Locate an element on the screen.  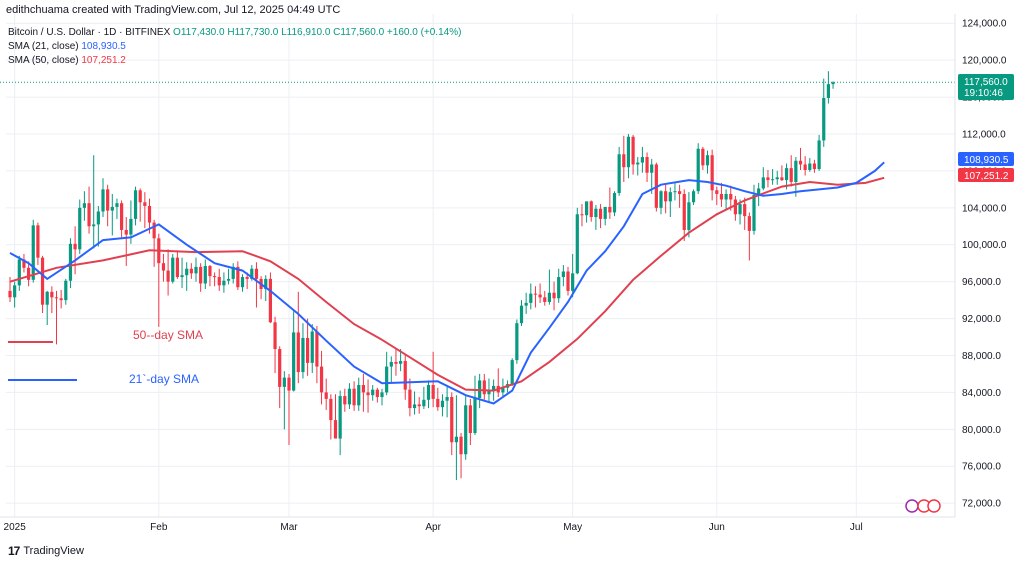
x-tick-label: Mar is located at coordinates (289, 527).